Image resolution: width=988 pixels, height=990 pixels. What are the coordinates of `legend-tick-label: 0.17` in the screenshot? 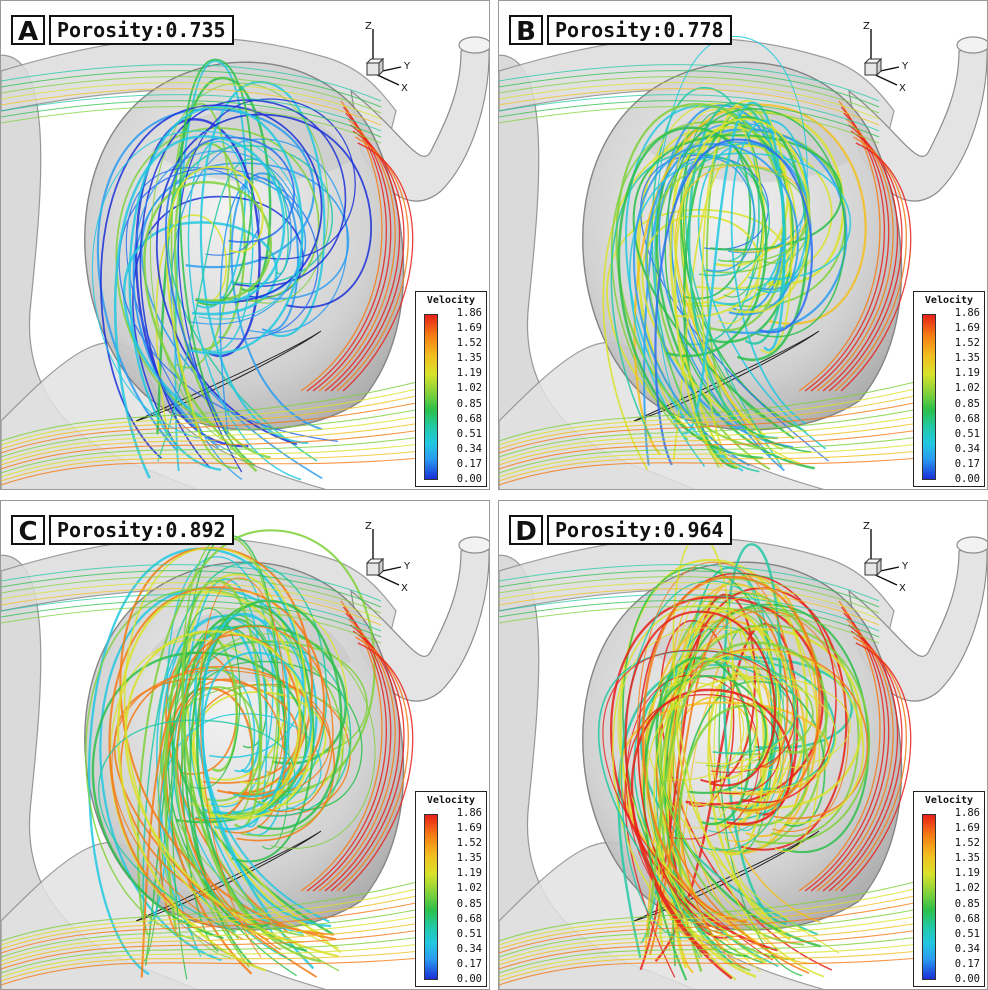 It's located at (967, 463).